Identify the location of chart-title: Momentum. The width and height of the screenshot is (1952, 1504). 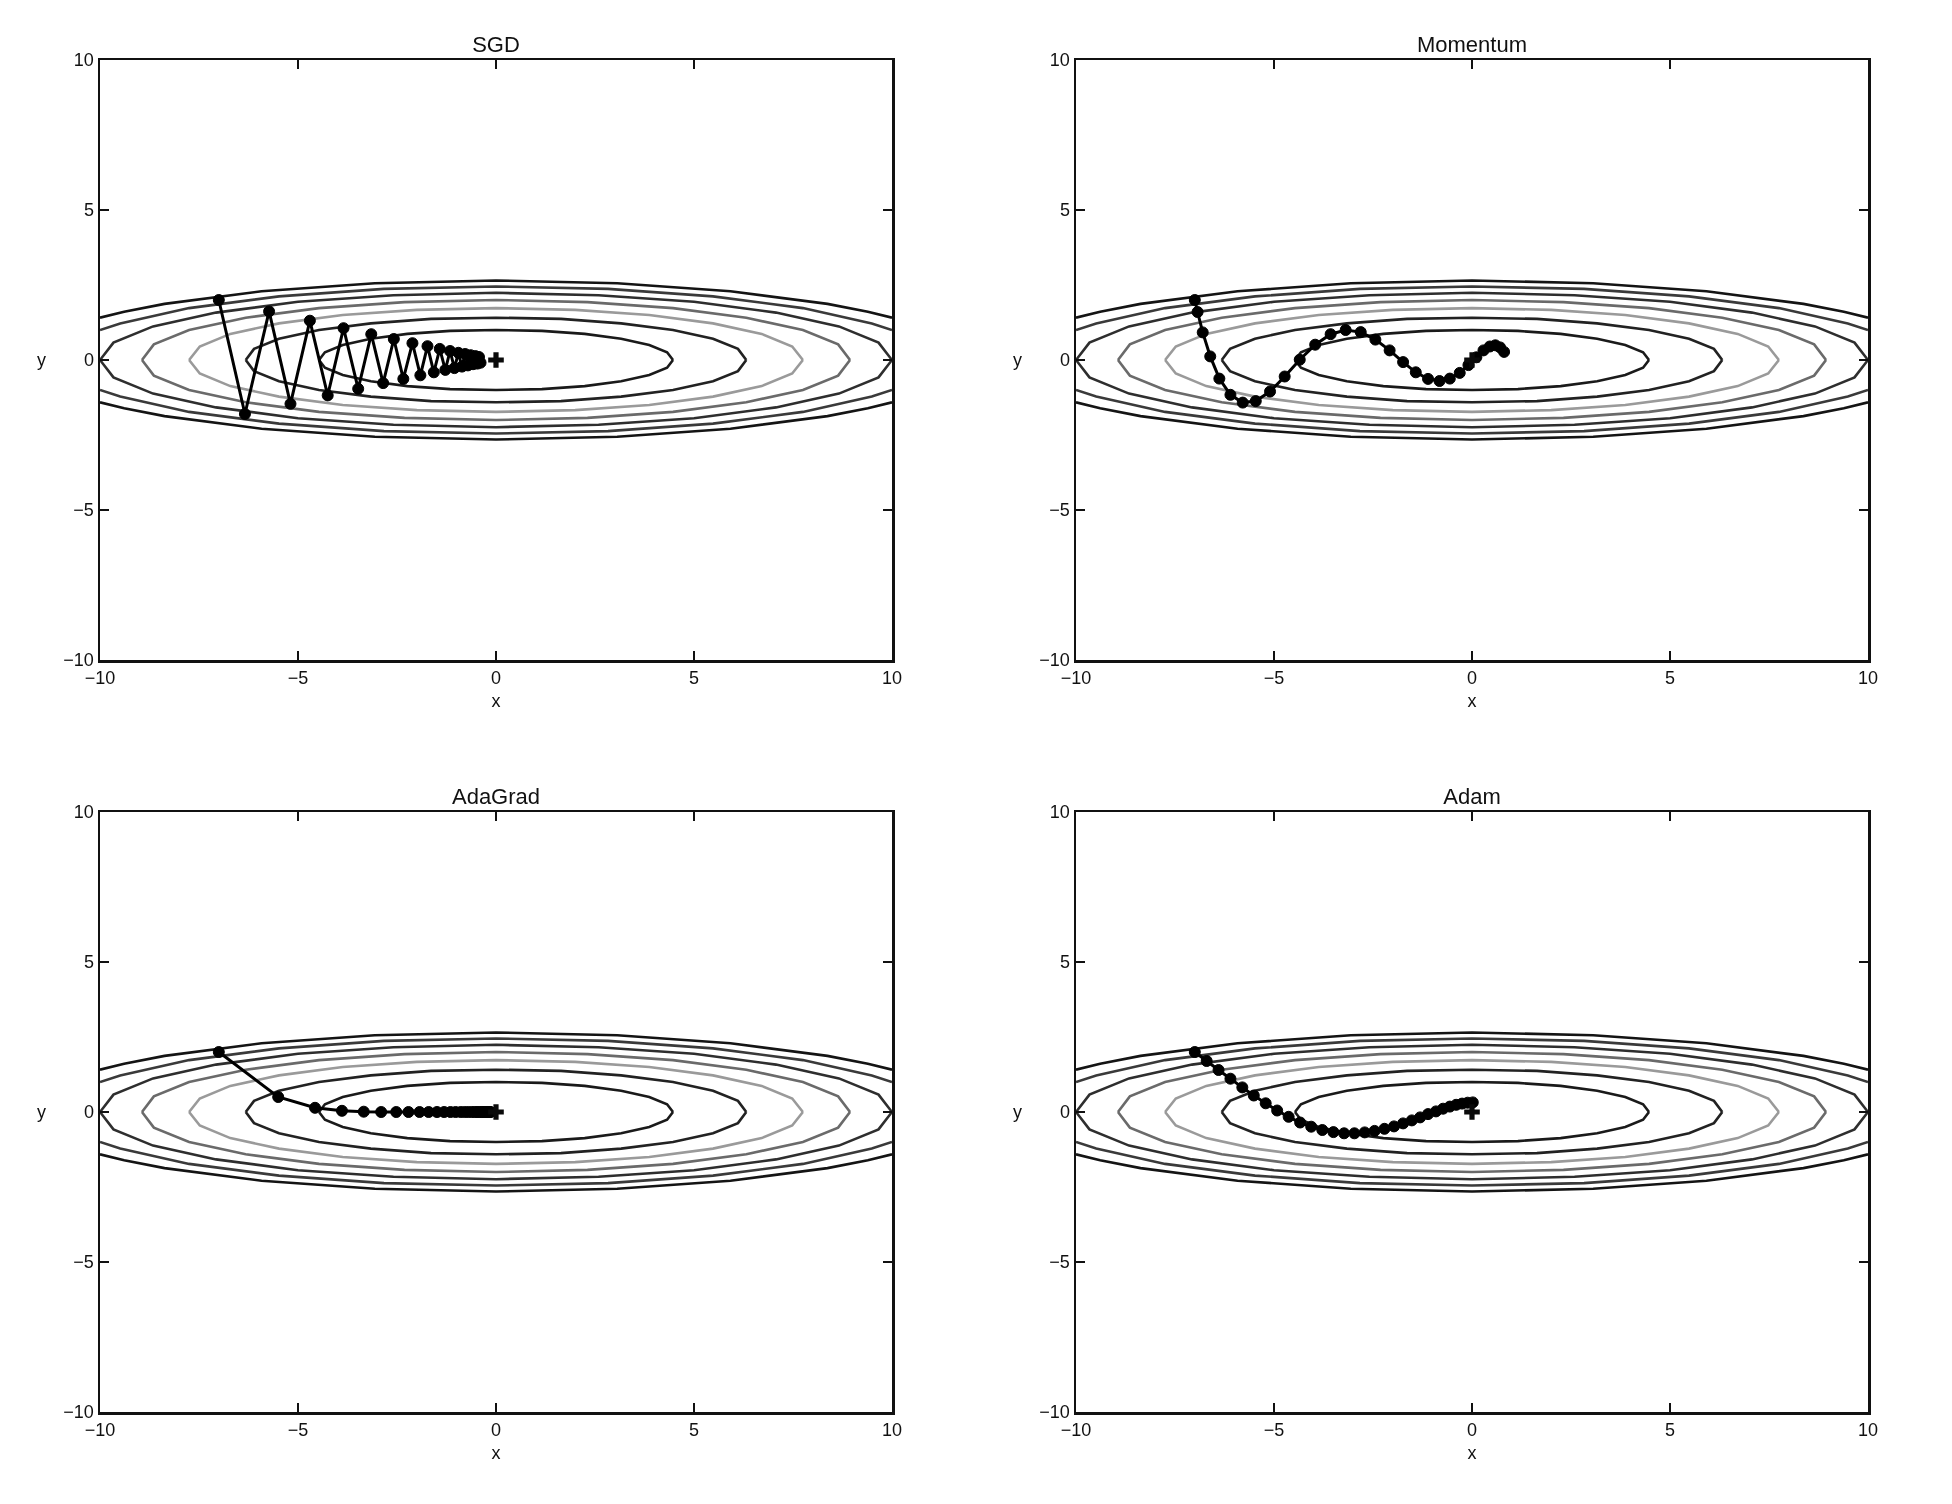
(1472, 44).